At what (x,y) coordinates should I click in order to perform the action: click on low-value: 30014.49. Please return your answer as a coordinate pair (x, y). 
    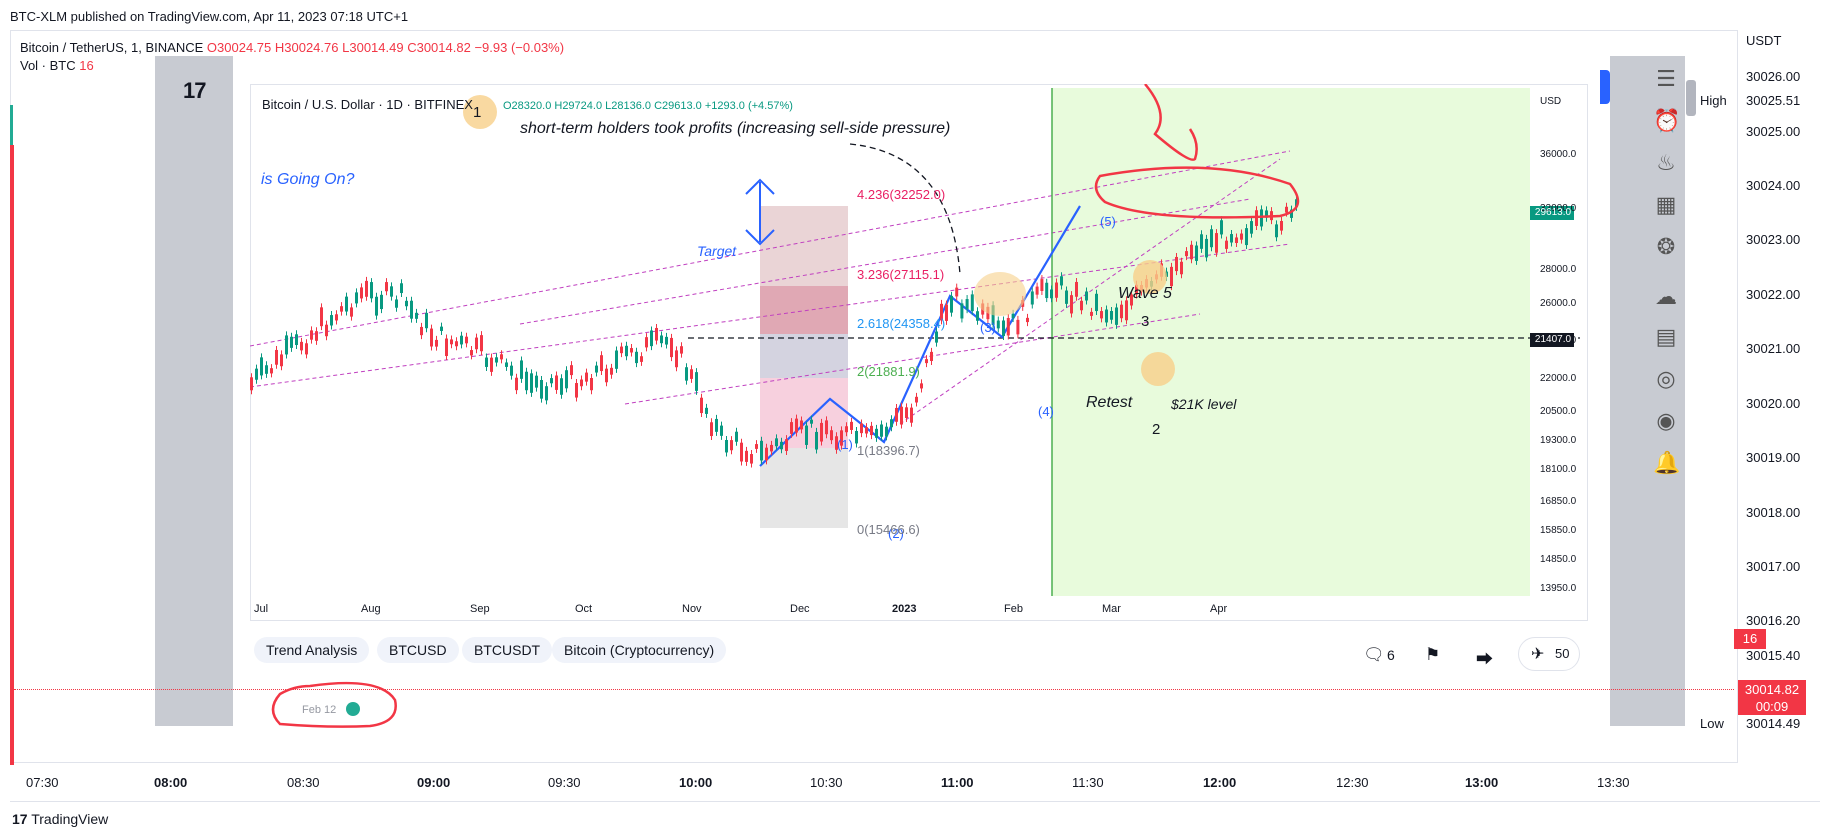
    Looking at the image, I should click on (1773, 723).